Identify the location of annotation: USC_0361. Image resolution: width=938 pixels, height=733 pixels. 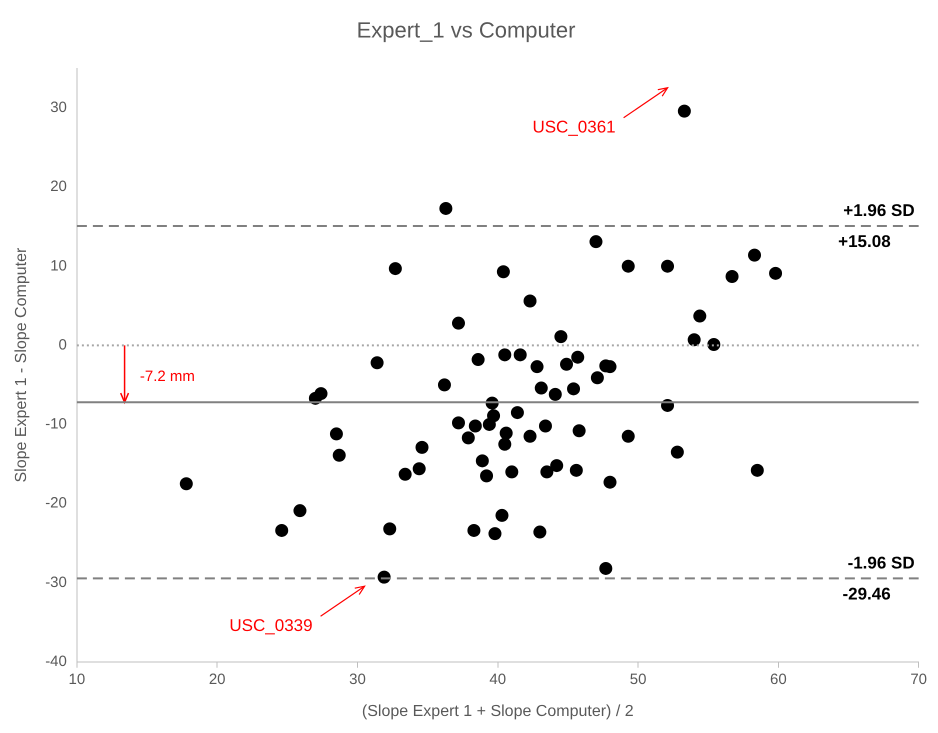
(574, 126).